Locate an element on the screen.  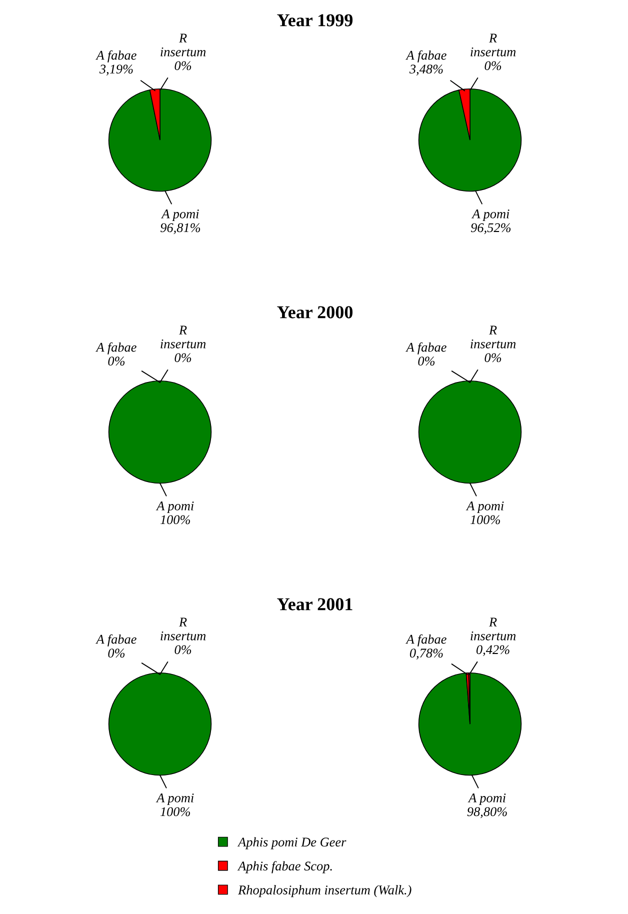
text: Year 2001 is located at coordinates (314, 604).